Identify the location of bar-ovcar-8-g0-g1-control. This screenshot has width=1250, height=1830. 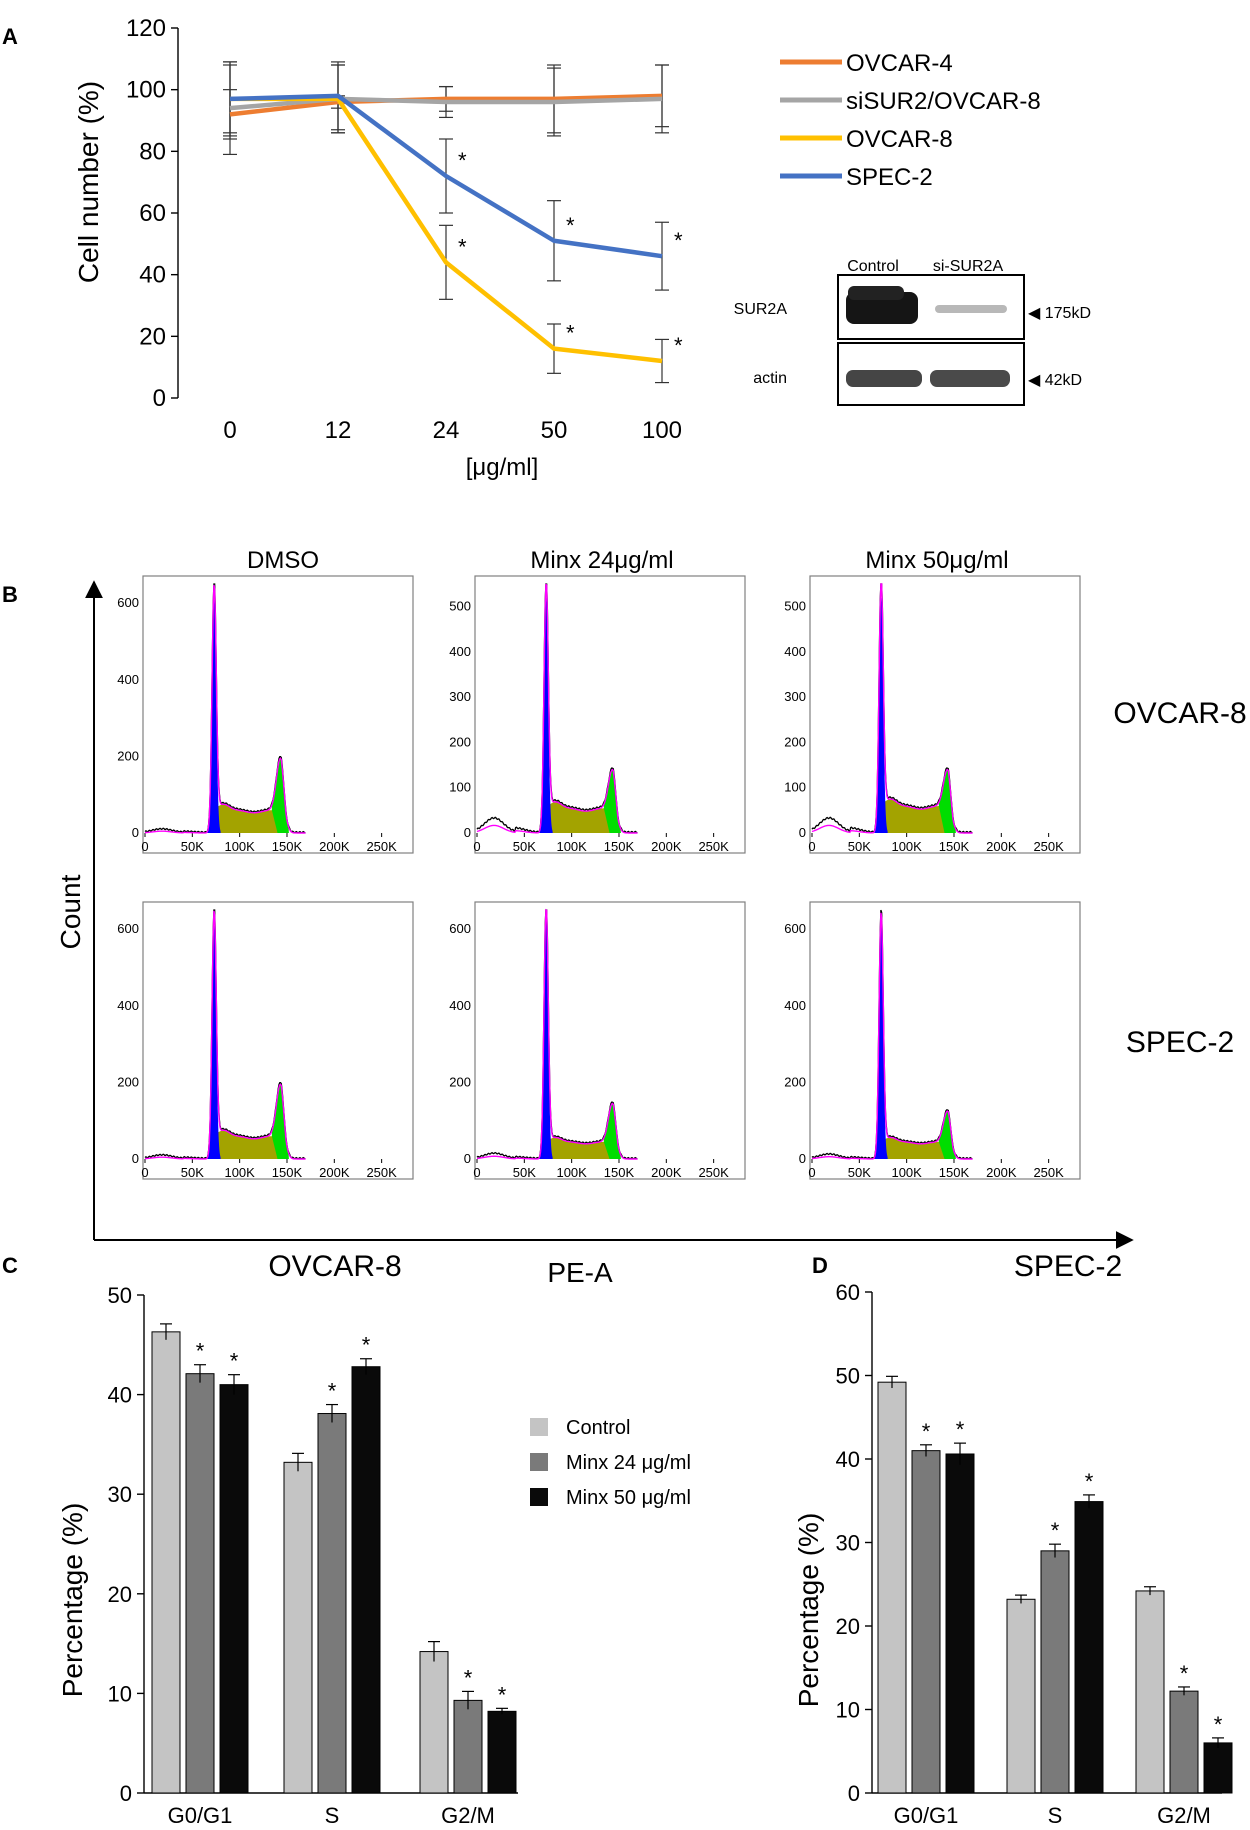
(166, 1562).